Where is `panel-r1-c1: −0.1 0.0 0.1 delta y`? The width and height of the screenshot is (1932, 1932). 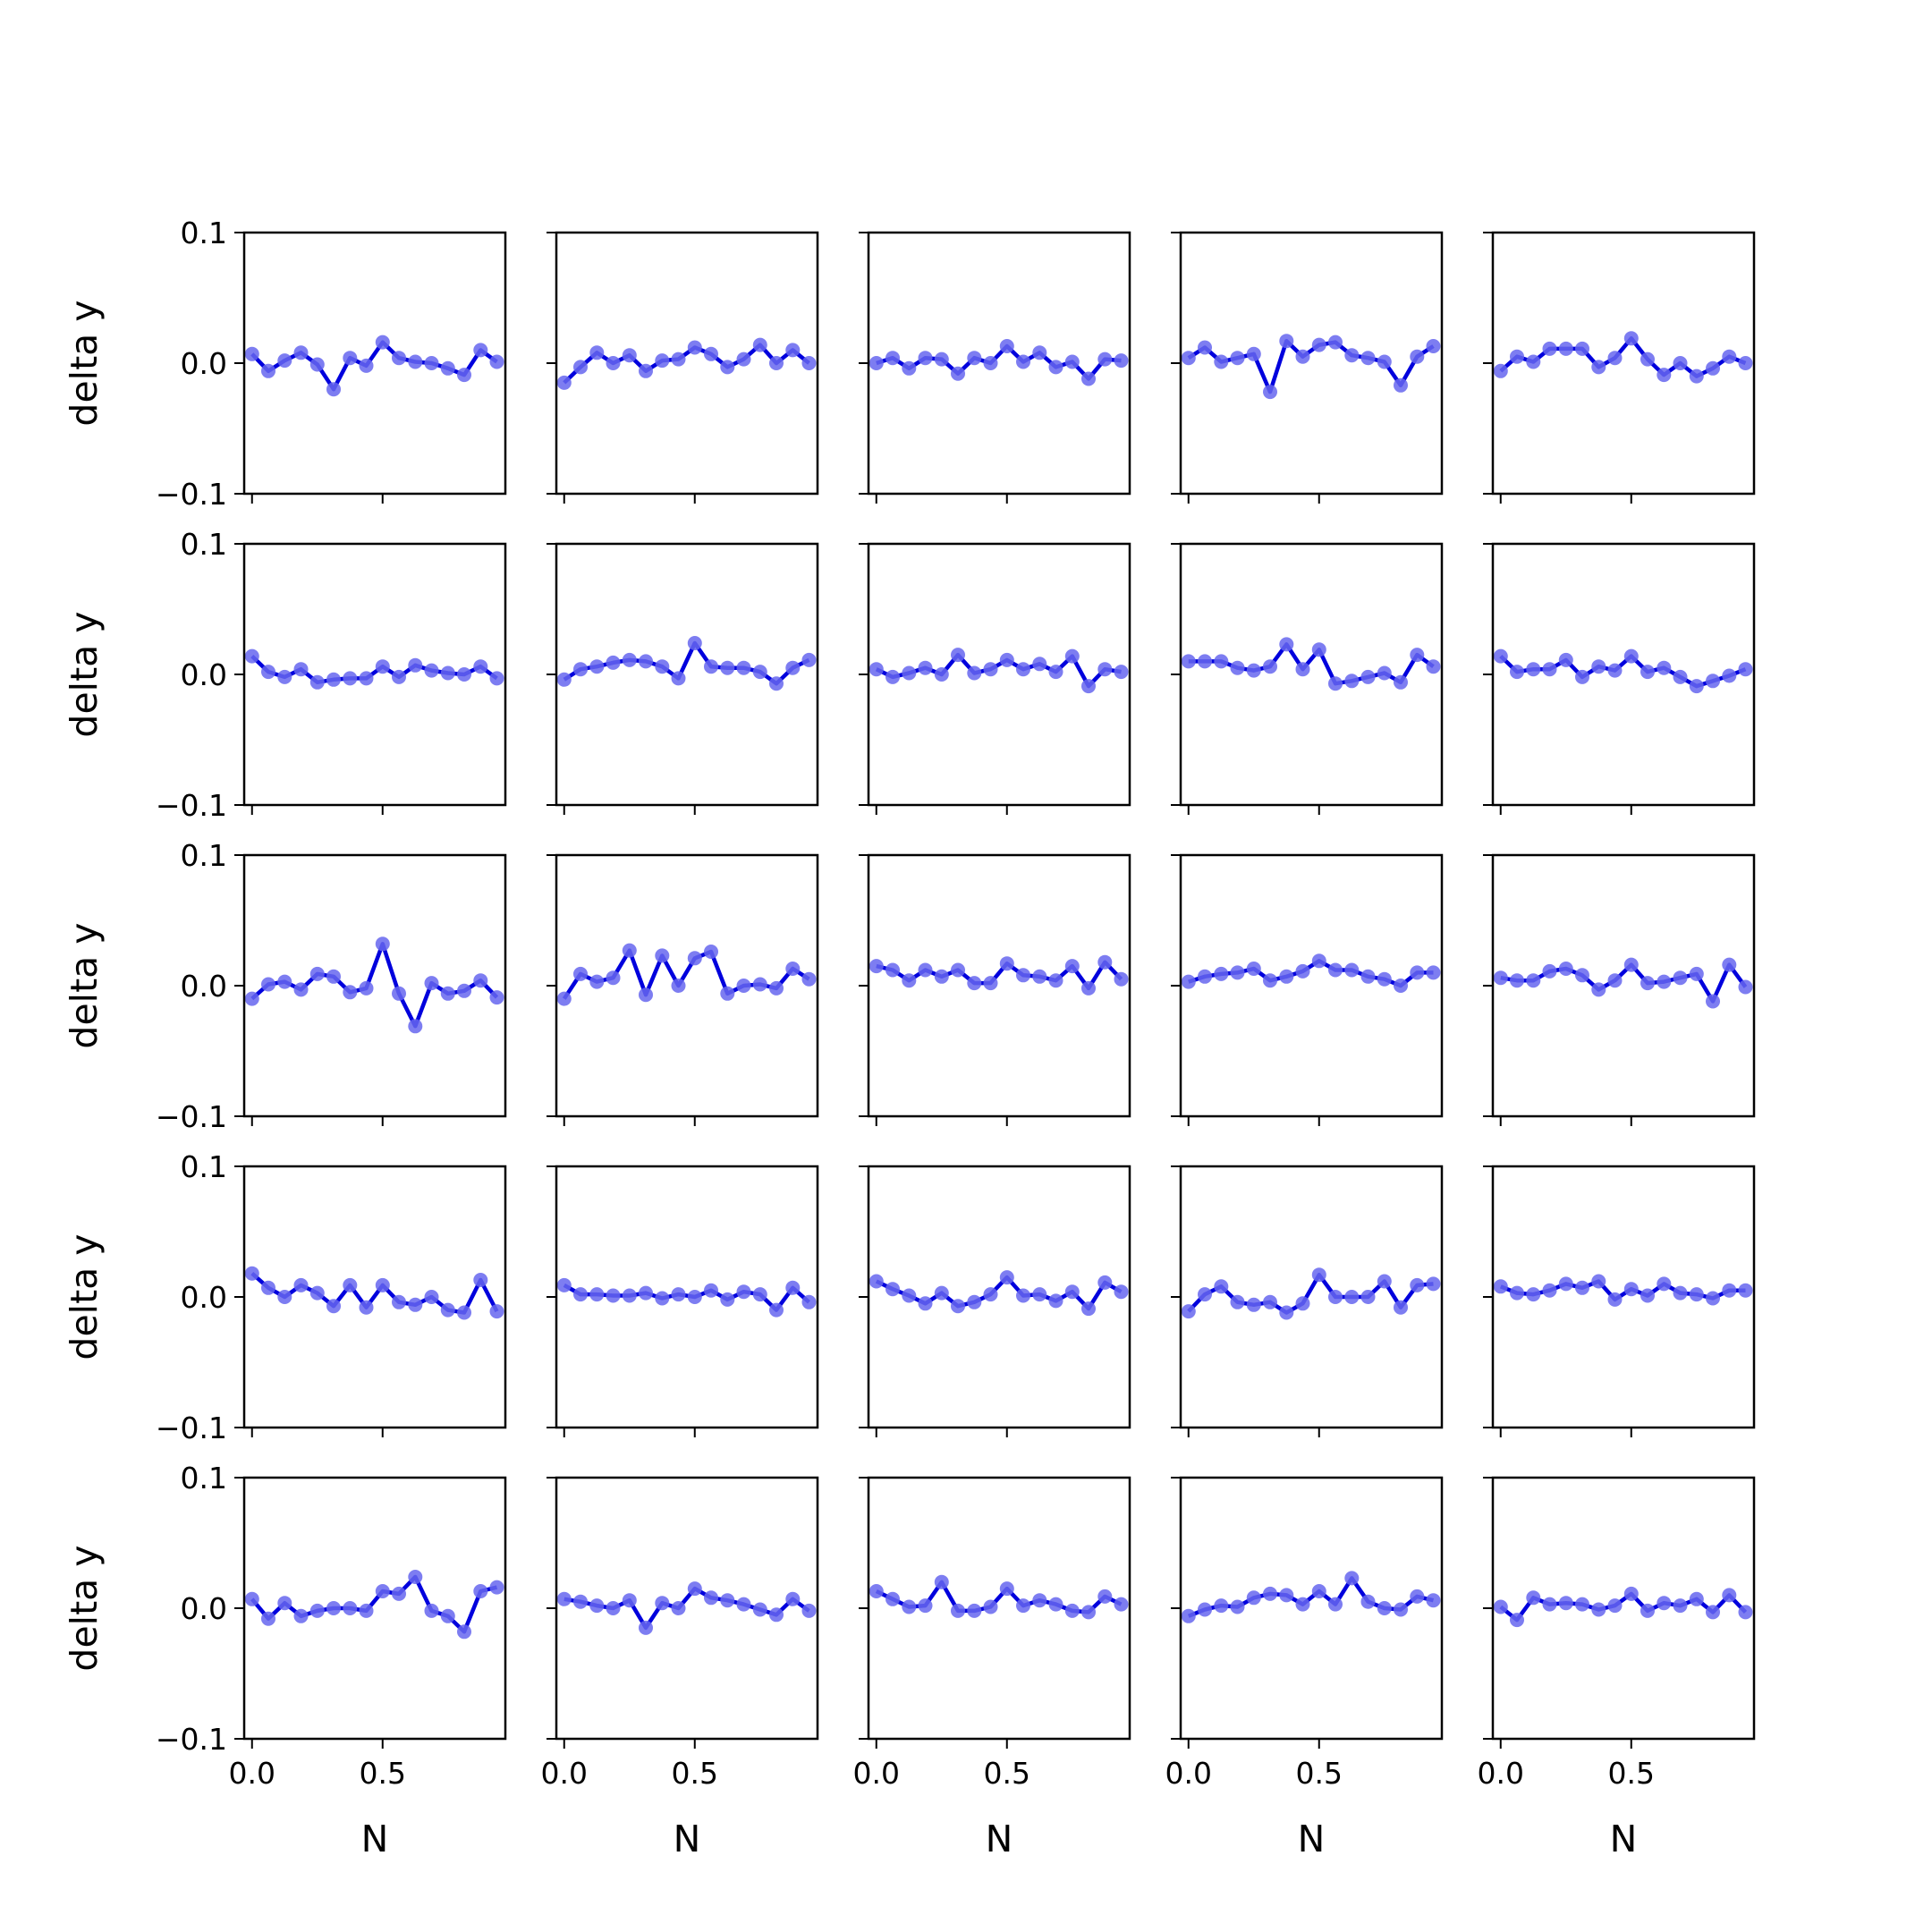 panel-r1-c1: −0.1 0.0 0.1 delta y is located at coordinates (285, 364).